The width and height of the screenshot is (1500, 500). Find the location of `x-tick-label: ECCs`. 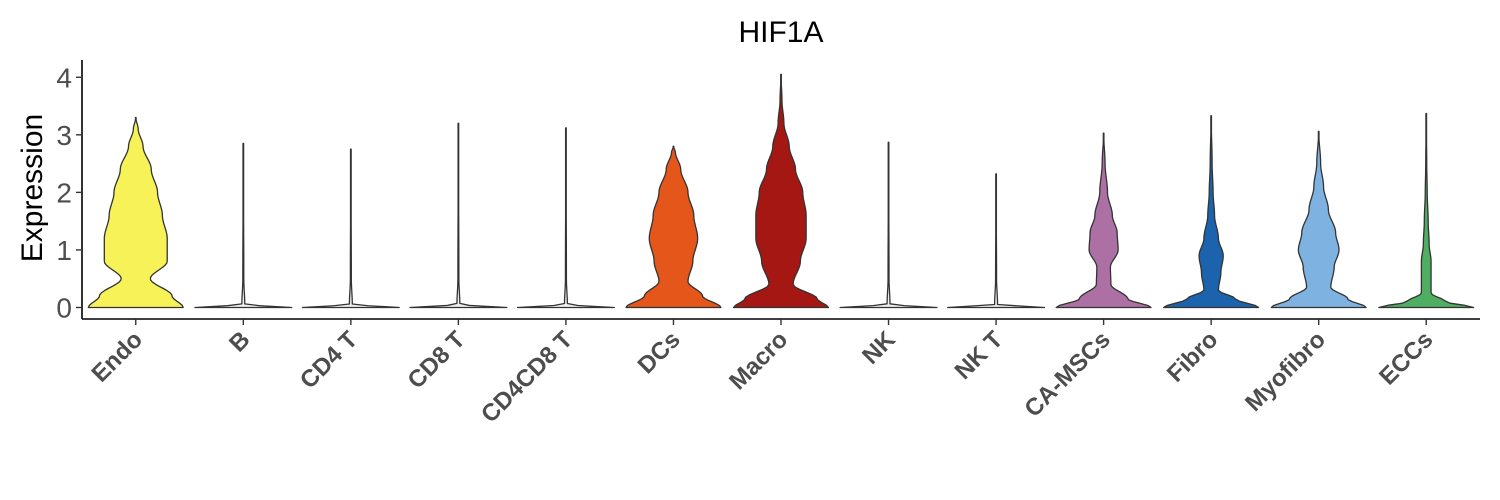

x-tick-label: ECCs is located at coordinates (1406, 358).